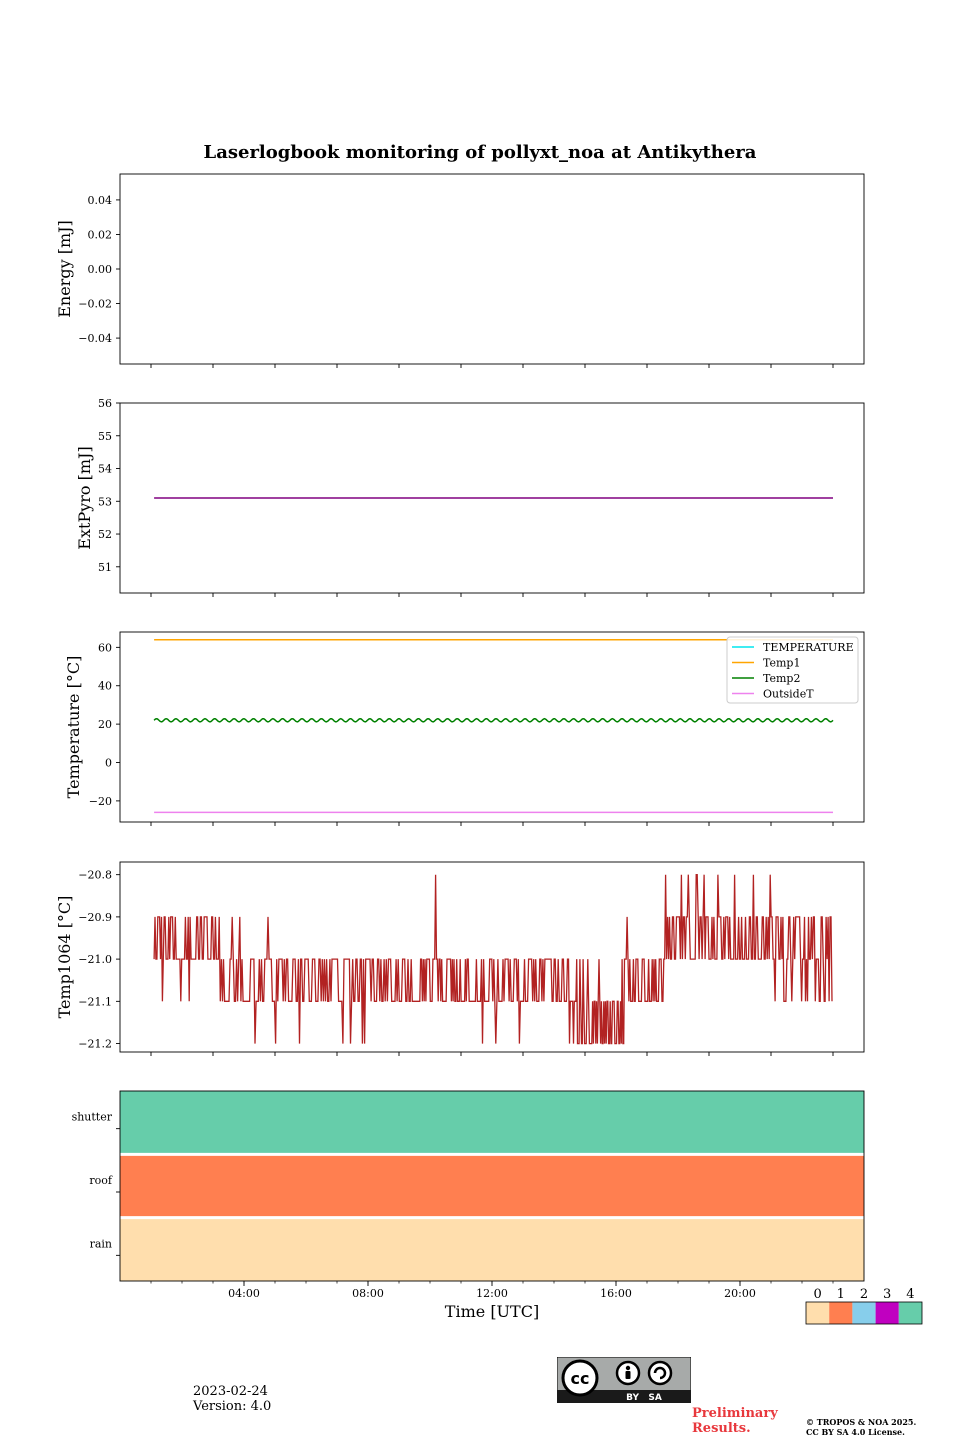  Describe the element at coordinates (628, 1375) in the screenshot. I see `by-person-body` at that location.